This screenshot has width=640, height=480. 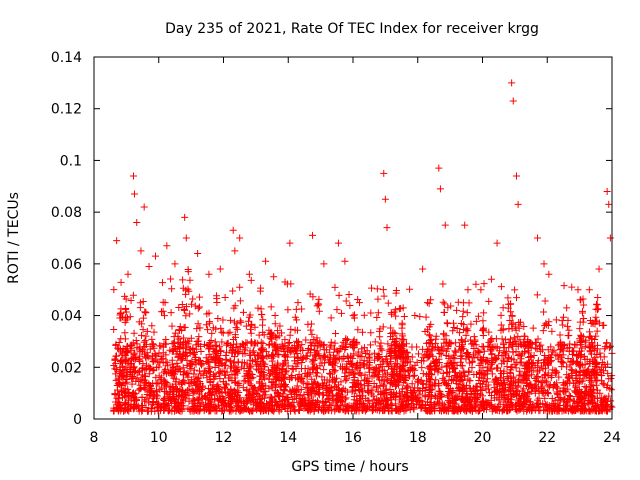 What do you see at coordinates (14, 238) in the screenshot?
I see `y-axis-label: ROTI / TECUs` at bounding box center [14, 238].